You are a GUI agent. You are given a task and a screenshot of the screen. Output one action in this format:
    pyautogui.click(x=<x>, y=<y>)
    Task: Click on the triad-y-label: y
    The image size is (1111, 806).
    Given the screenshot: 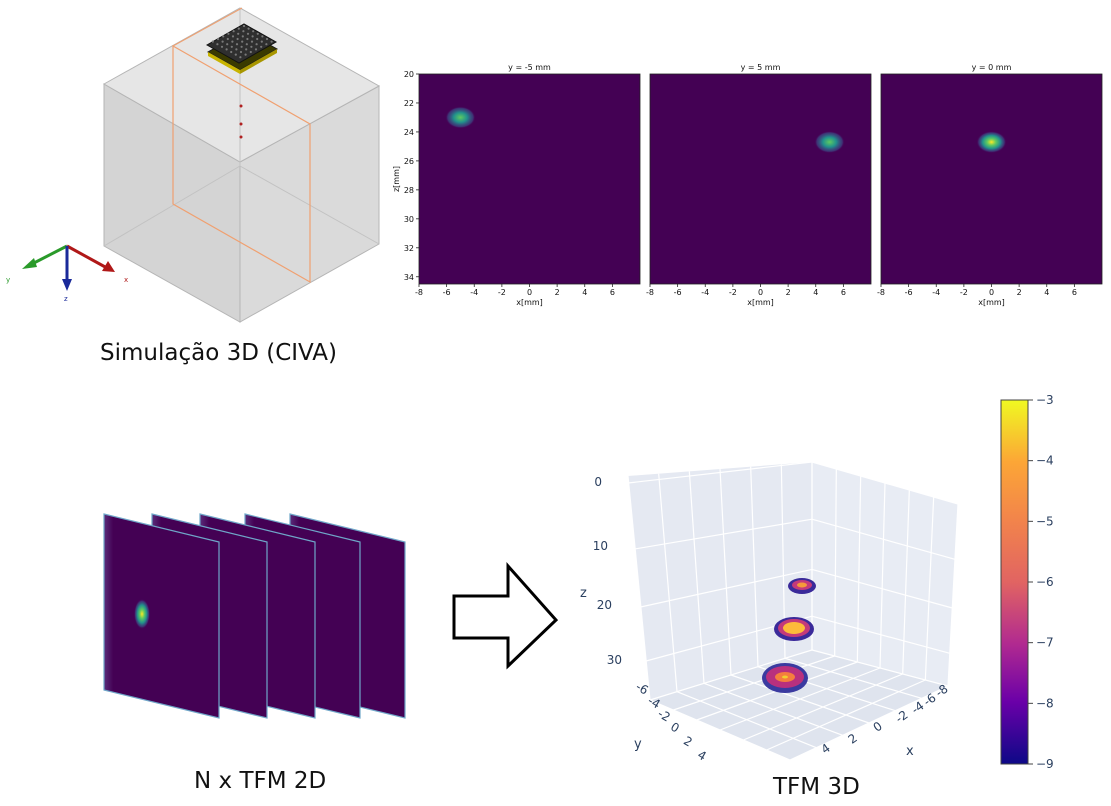 What is the action you would take?
    pyautogui.click(x=8, y=280)
    